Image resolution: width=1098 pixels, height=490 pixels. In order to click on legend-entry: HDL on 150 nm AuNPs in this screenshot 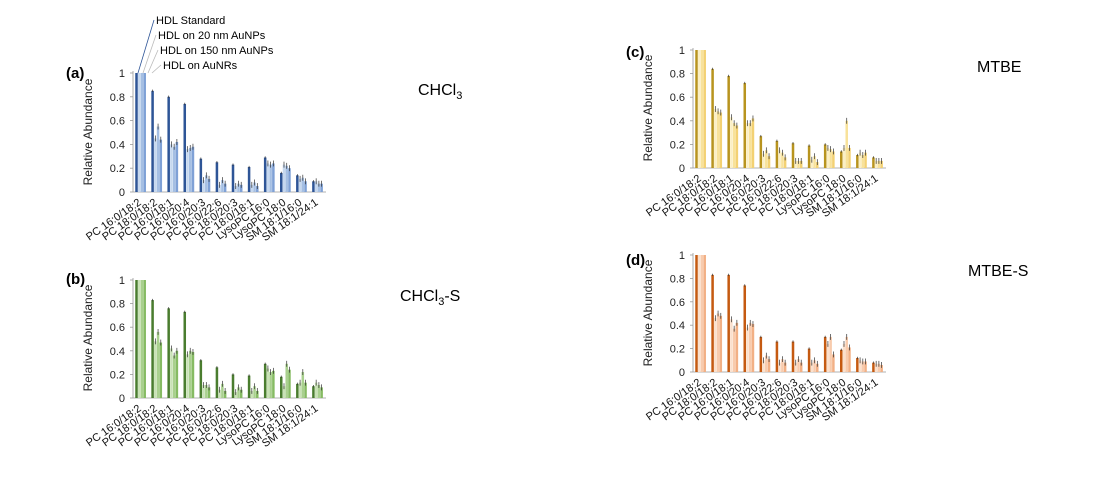, I will do `click(217, 51)`.